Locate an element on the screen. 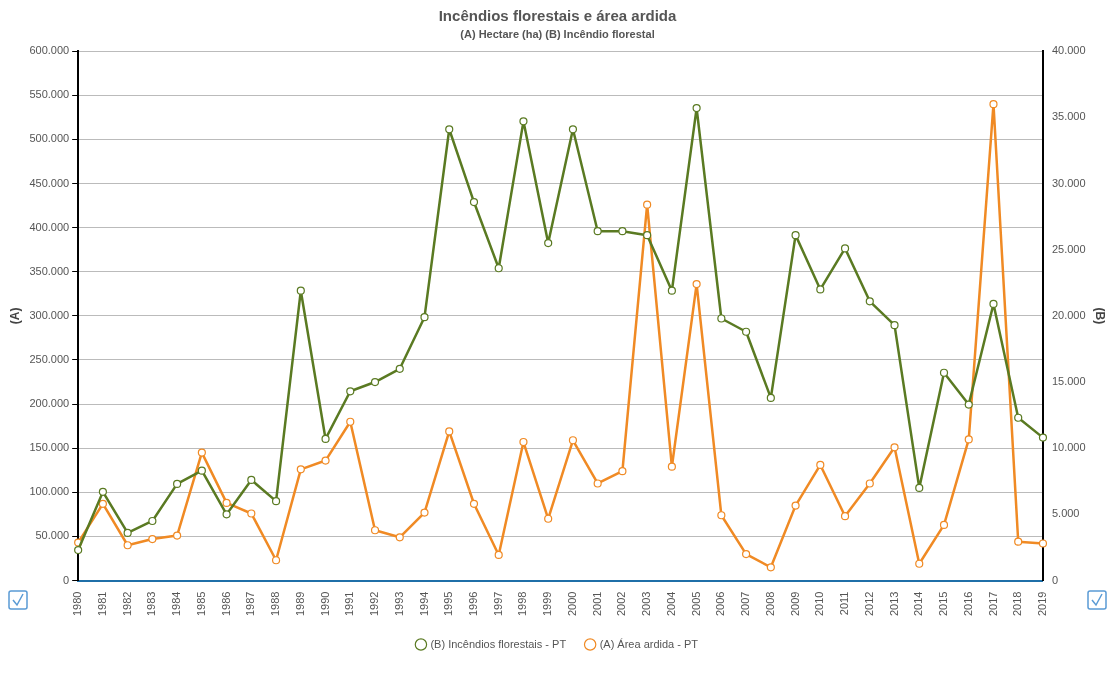  x-tick-label: 2016 is located at coordinates (967, 604).